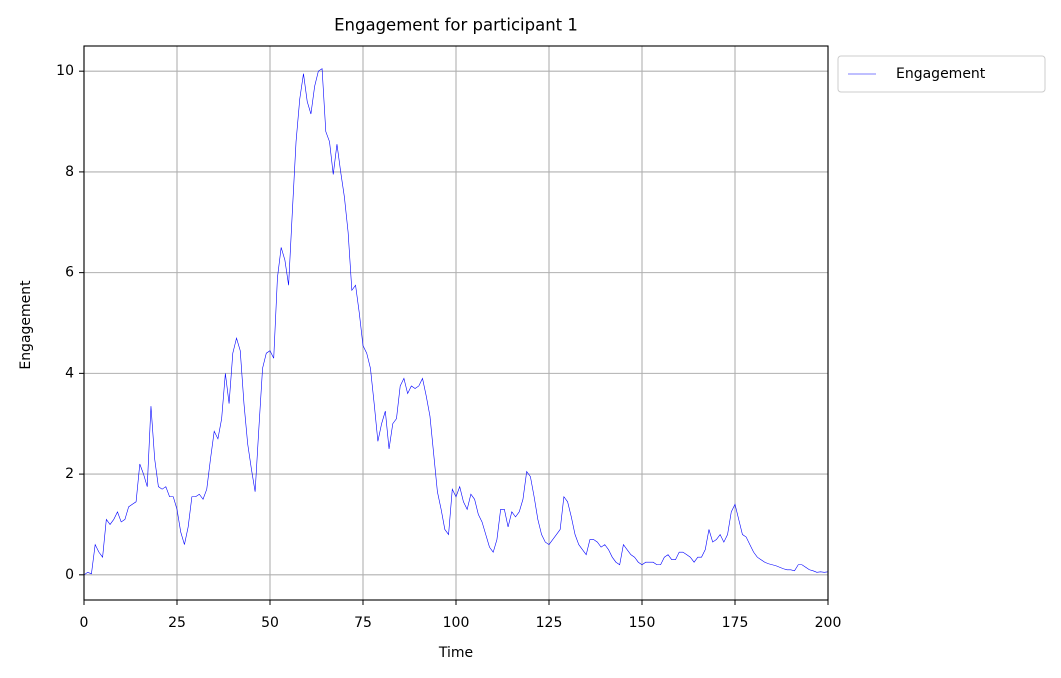 This screenshot has width=1061, height=678. What do you see at coordinates (456, 623) in the screenshot?
I see `x-tick-label: 100` at bounding box center [456, 623].